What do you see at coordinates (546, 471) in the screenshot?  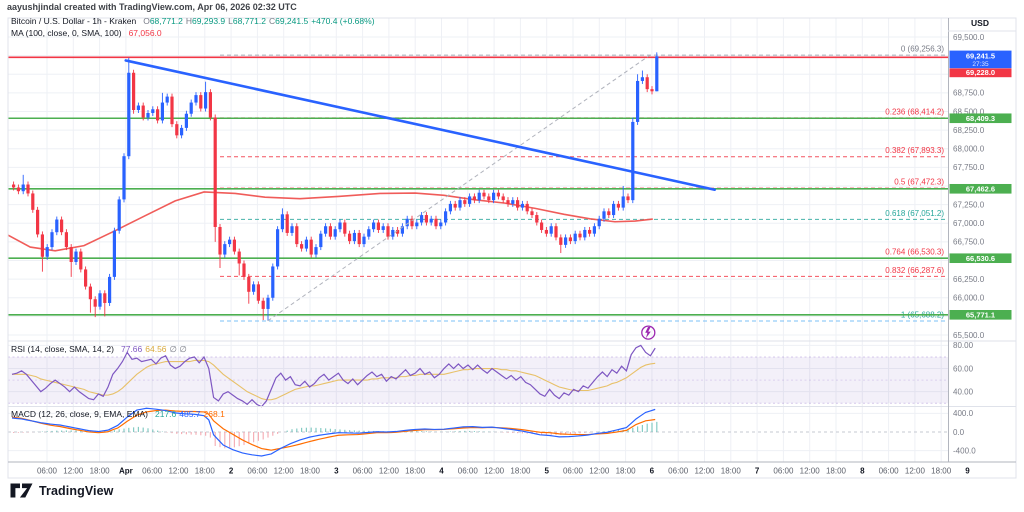 I see `time-tick-label: 5` at bounding box center [546, 471].